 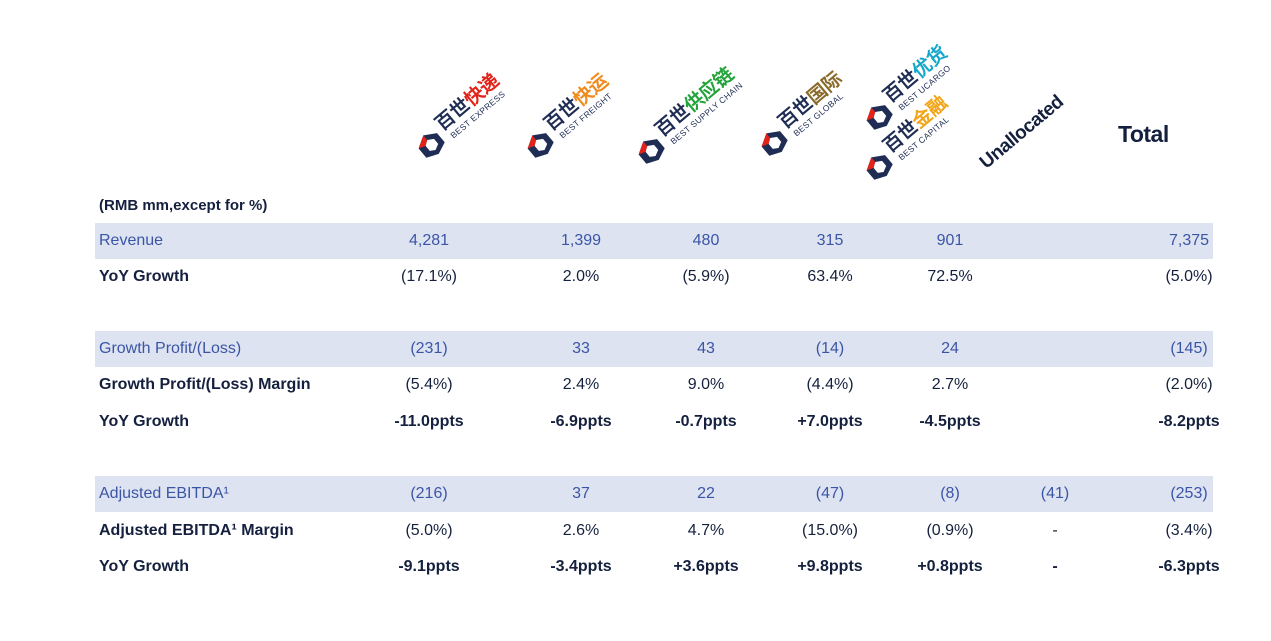 I want to click on cell-best-supply-chain: 4.7%, so click(x=706, y=530).